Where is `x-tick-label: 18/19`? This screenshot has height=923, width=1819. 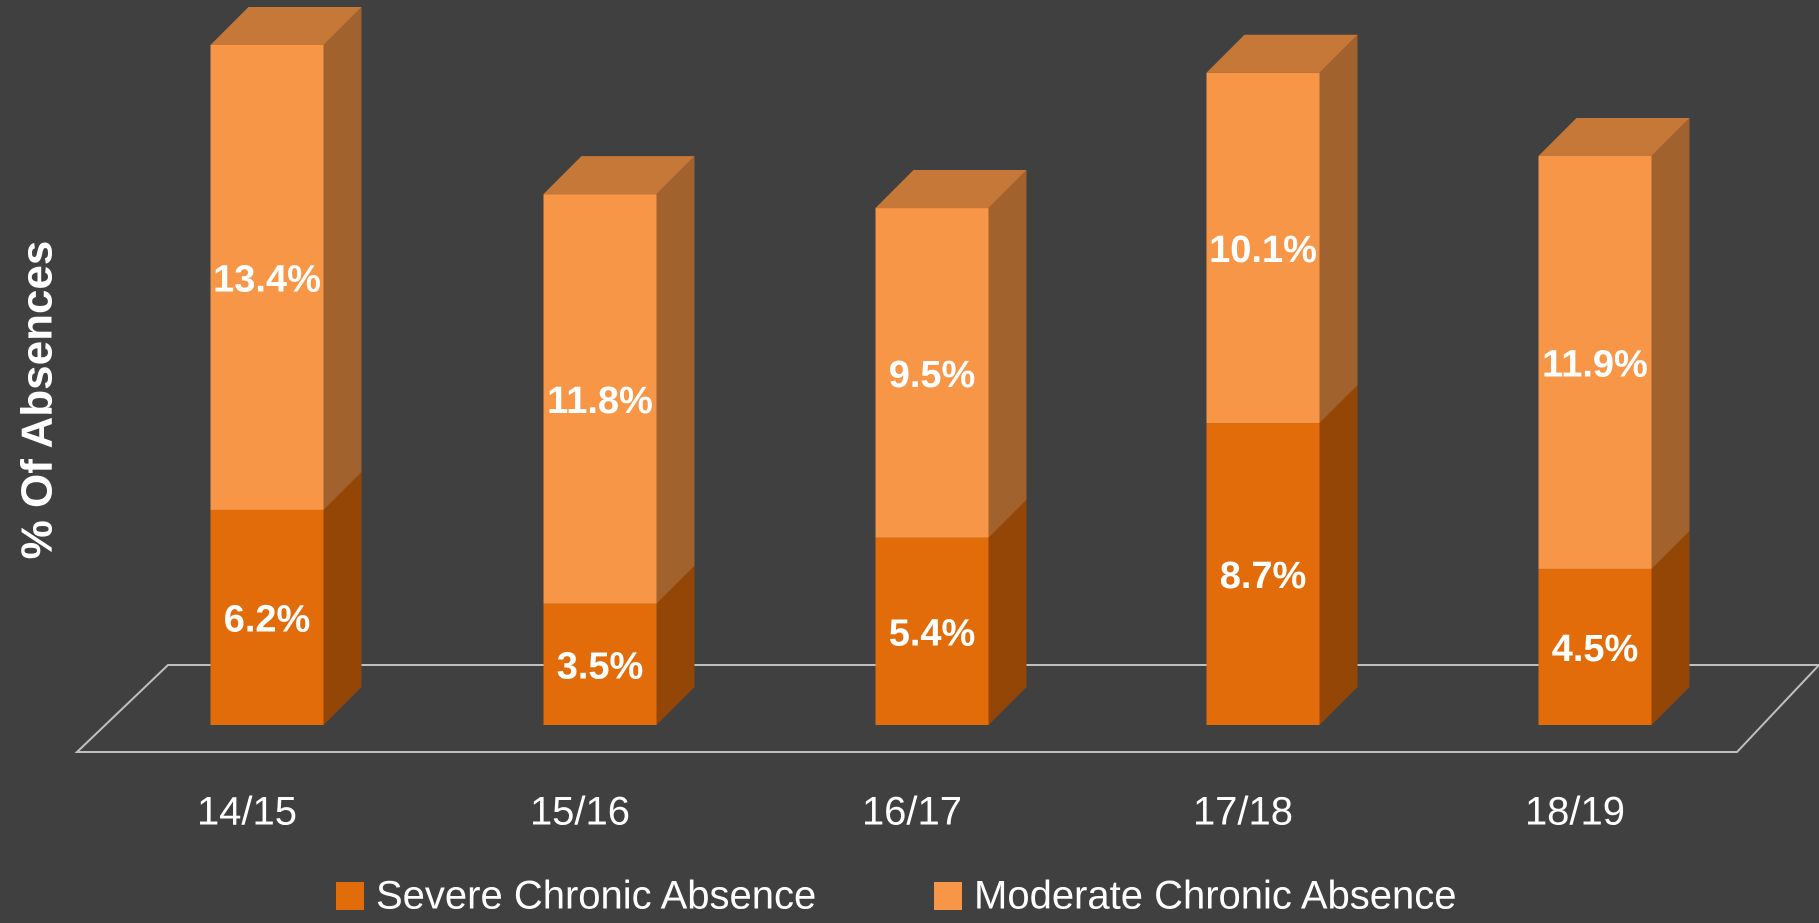
x-tick-label: 18/19 is located at coordinates (1575, 812).